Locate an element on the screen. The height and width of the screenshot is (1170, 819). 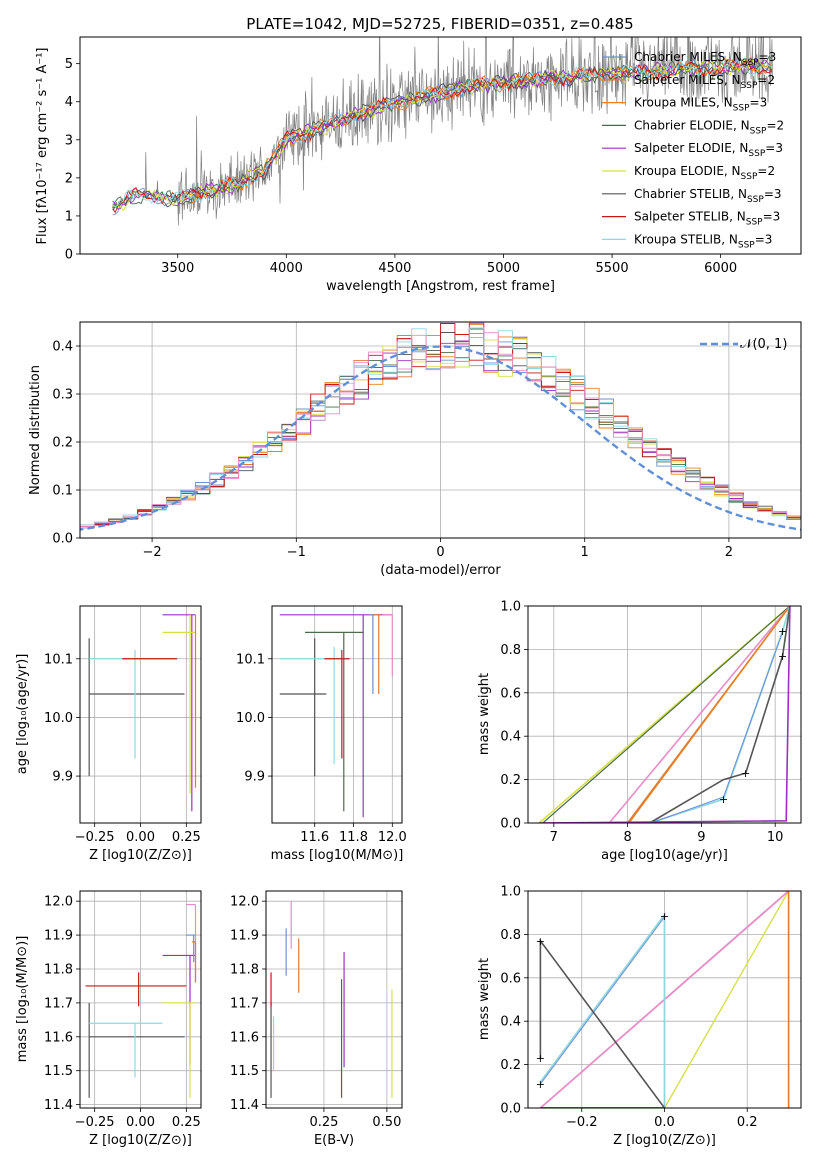
spectrum-ylabel: Flux [fλ10⁻¹⁷ erg cm⁻² s⁻¹ A⁻¹] is located at coordinates (42, 146).